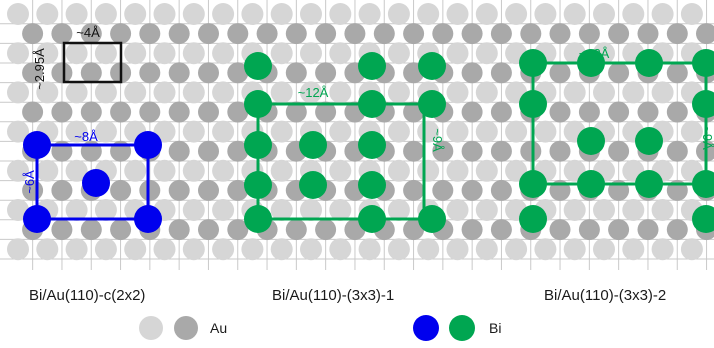 The image size is (714, 348). Describe the element at coordinates (333, 295) in the screenshot. I see `3x3-1-caption: Bi/Au(110)-(3x3)-1` at that location.